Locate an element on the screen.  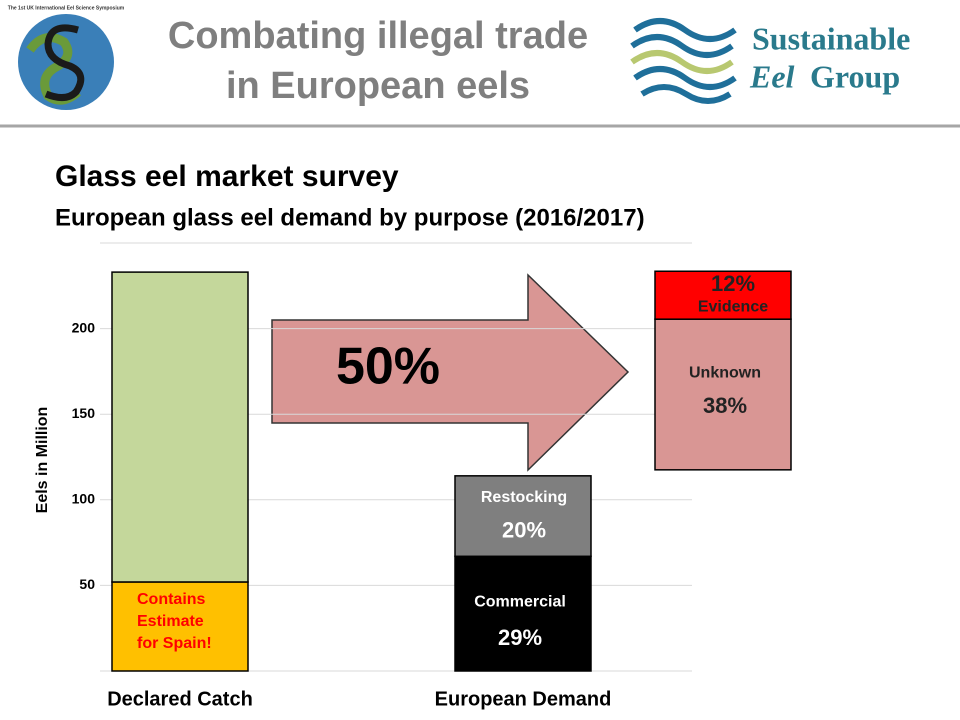
segment-label: 12% is located at coordinates (733, 283).